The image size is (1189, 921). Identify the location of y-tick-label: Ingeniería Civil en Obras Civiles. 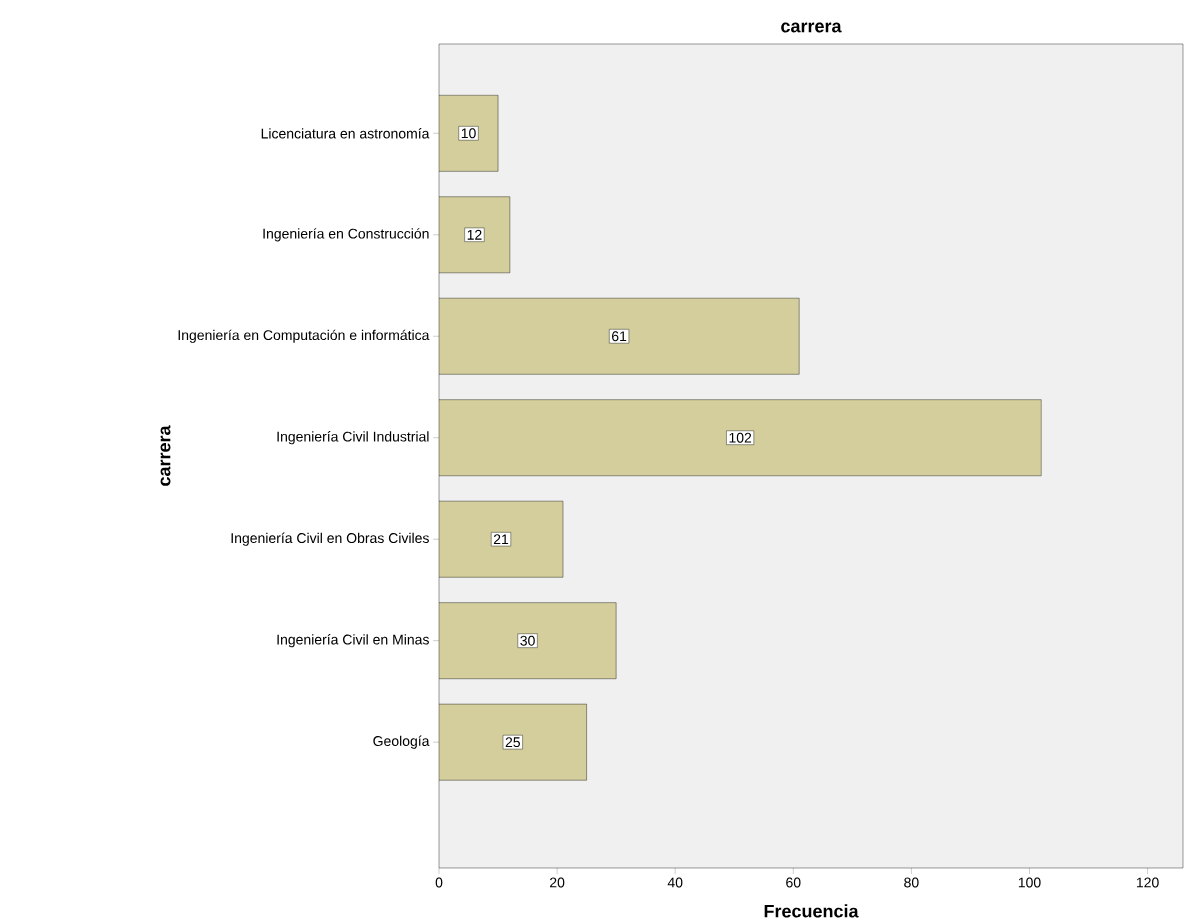
(330, 539).